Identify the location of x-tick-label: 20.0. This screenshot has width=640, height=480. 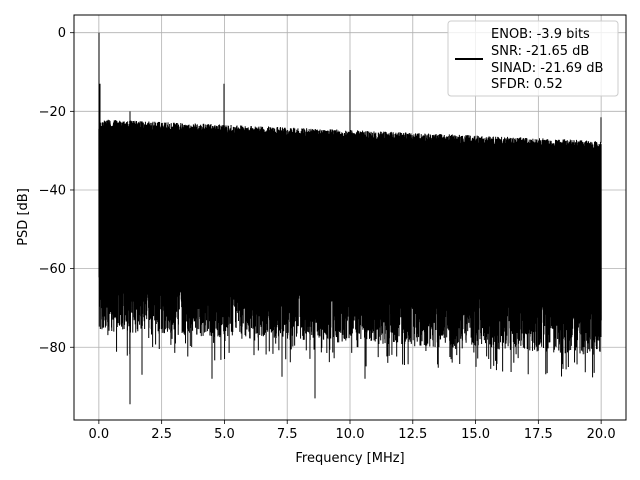
(601, 434).